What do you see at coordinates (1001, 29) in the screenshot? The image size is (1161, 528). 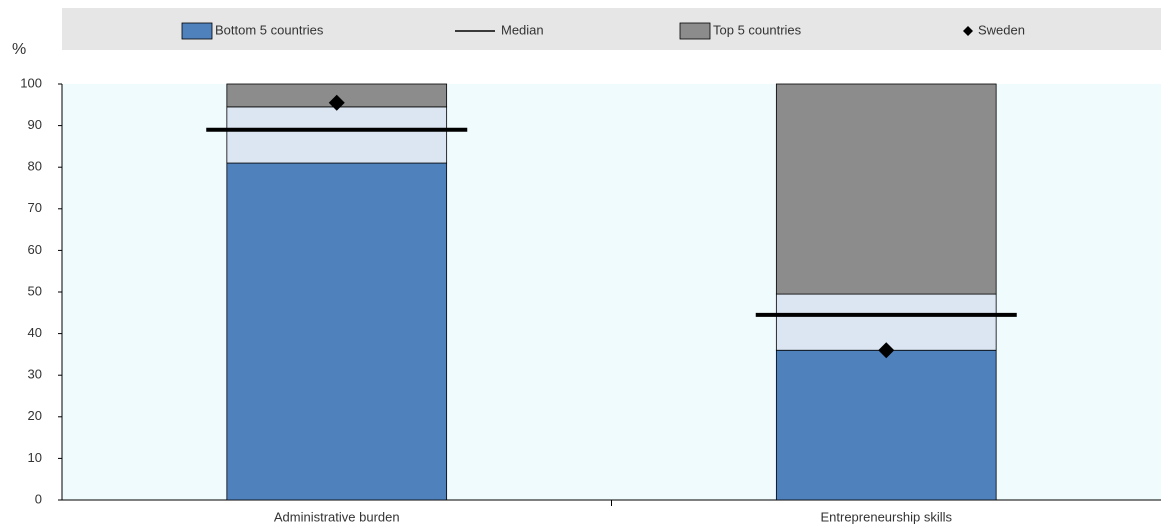 I see `legend-label: Sweden` at bounding box center [1001, 29].